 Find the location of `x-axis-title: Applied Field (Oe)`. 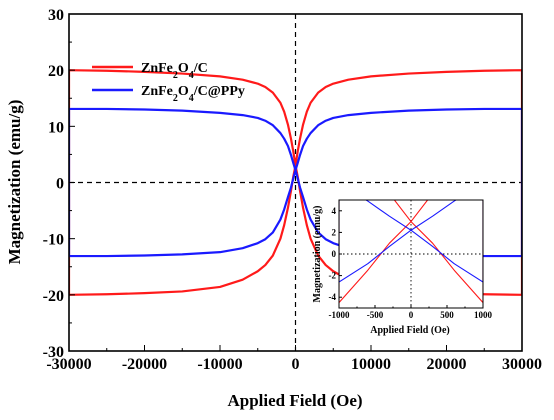

x-axis-title: Applied Field (Oe) is located at coordinates (294, 400).